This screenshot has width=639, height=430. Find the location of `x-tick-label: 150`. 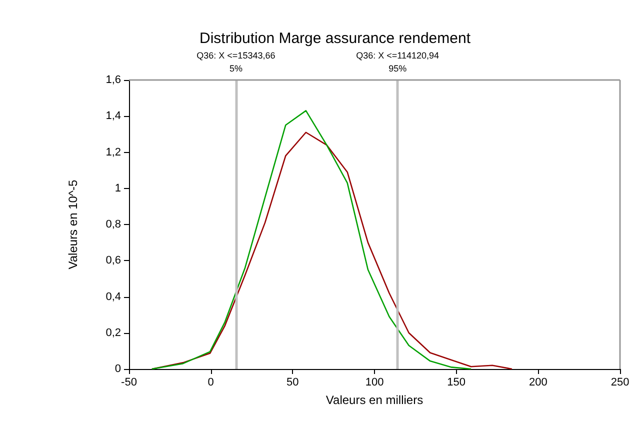

x-tick-label: 150 is located at coordinates (456, 382).